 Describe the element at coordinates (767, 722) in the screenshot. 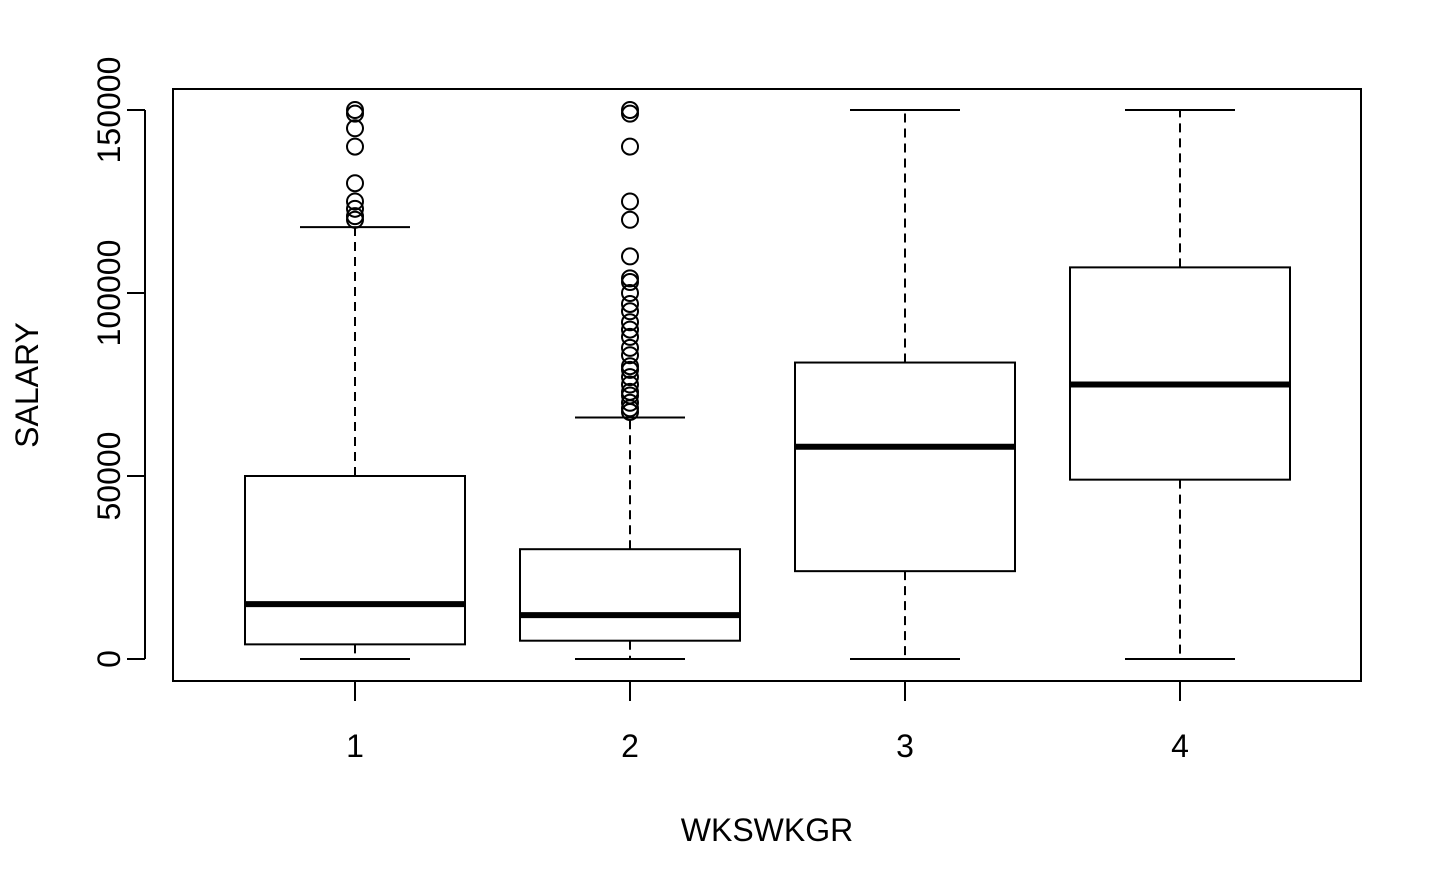

I see `x-axis: 1 2 3 4` at that location.